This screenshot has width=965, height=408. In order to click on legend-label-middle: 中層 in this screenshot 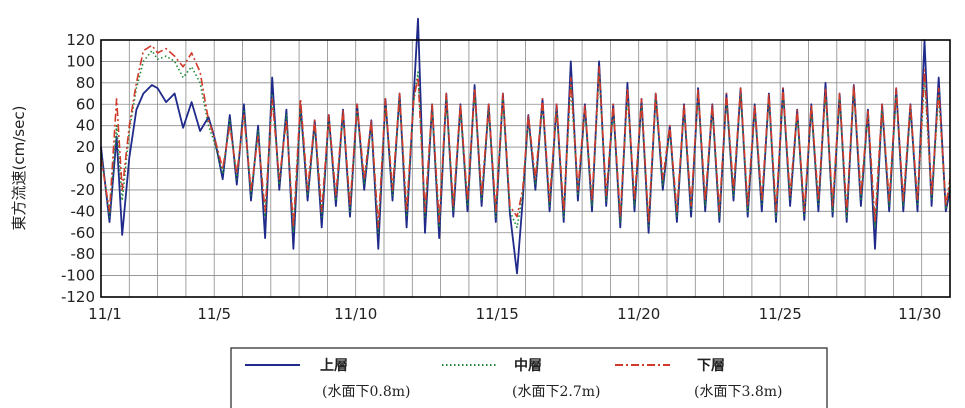, I will do `click(528, 365)`.